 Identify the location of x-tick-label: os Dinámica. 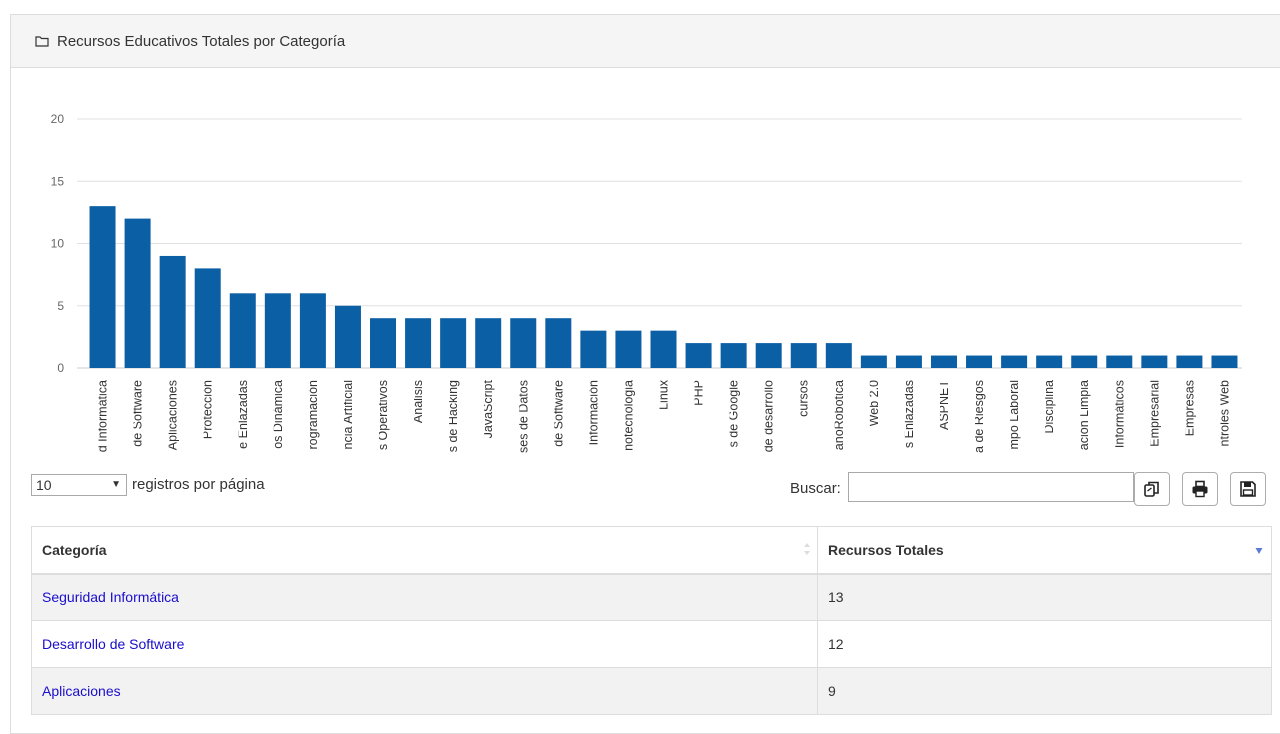
(278, 414).